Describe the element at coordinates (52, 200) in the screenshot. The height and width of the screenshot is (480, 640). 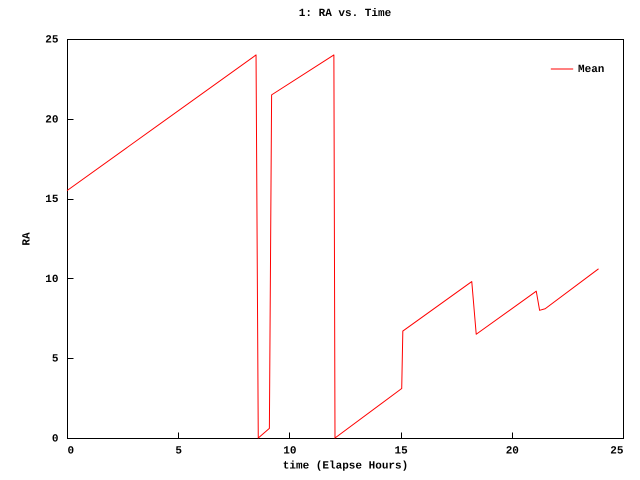
I see `y-tick-label: 15` at that location.